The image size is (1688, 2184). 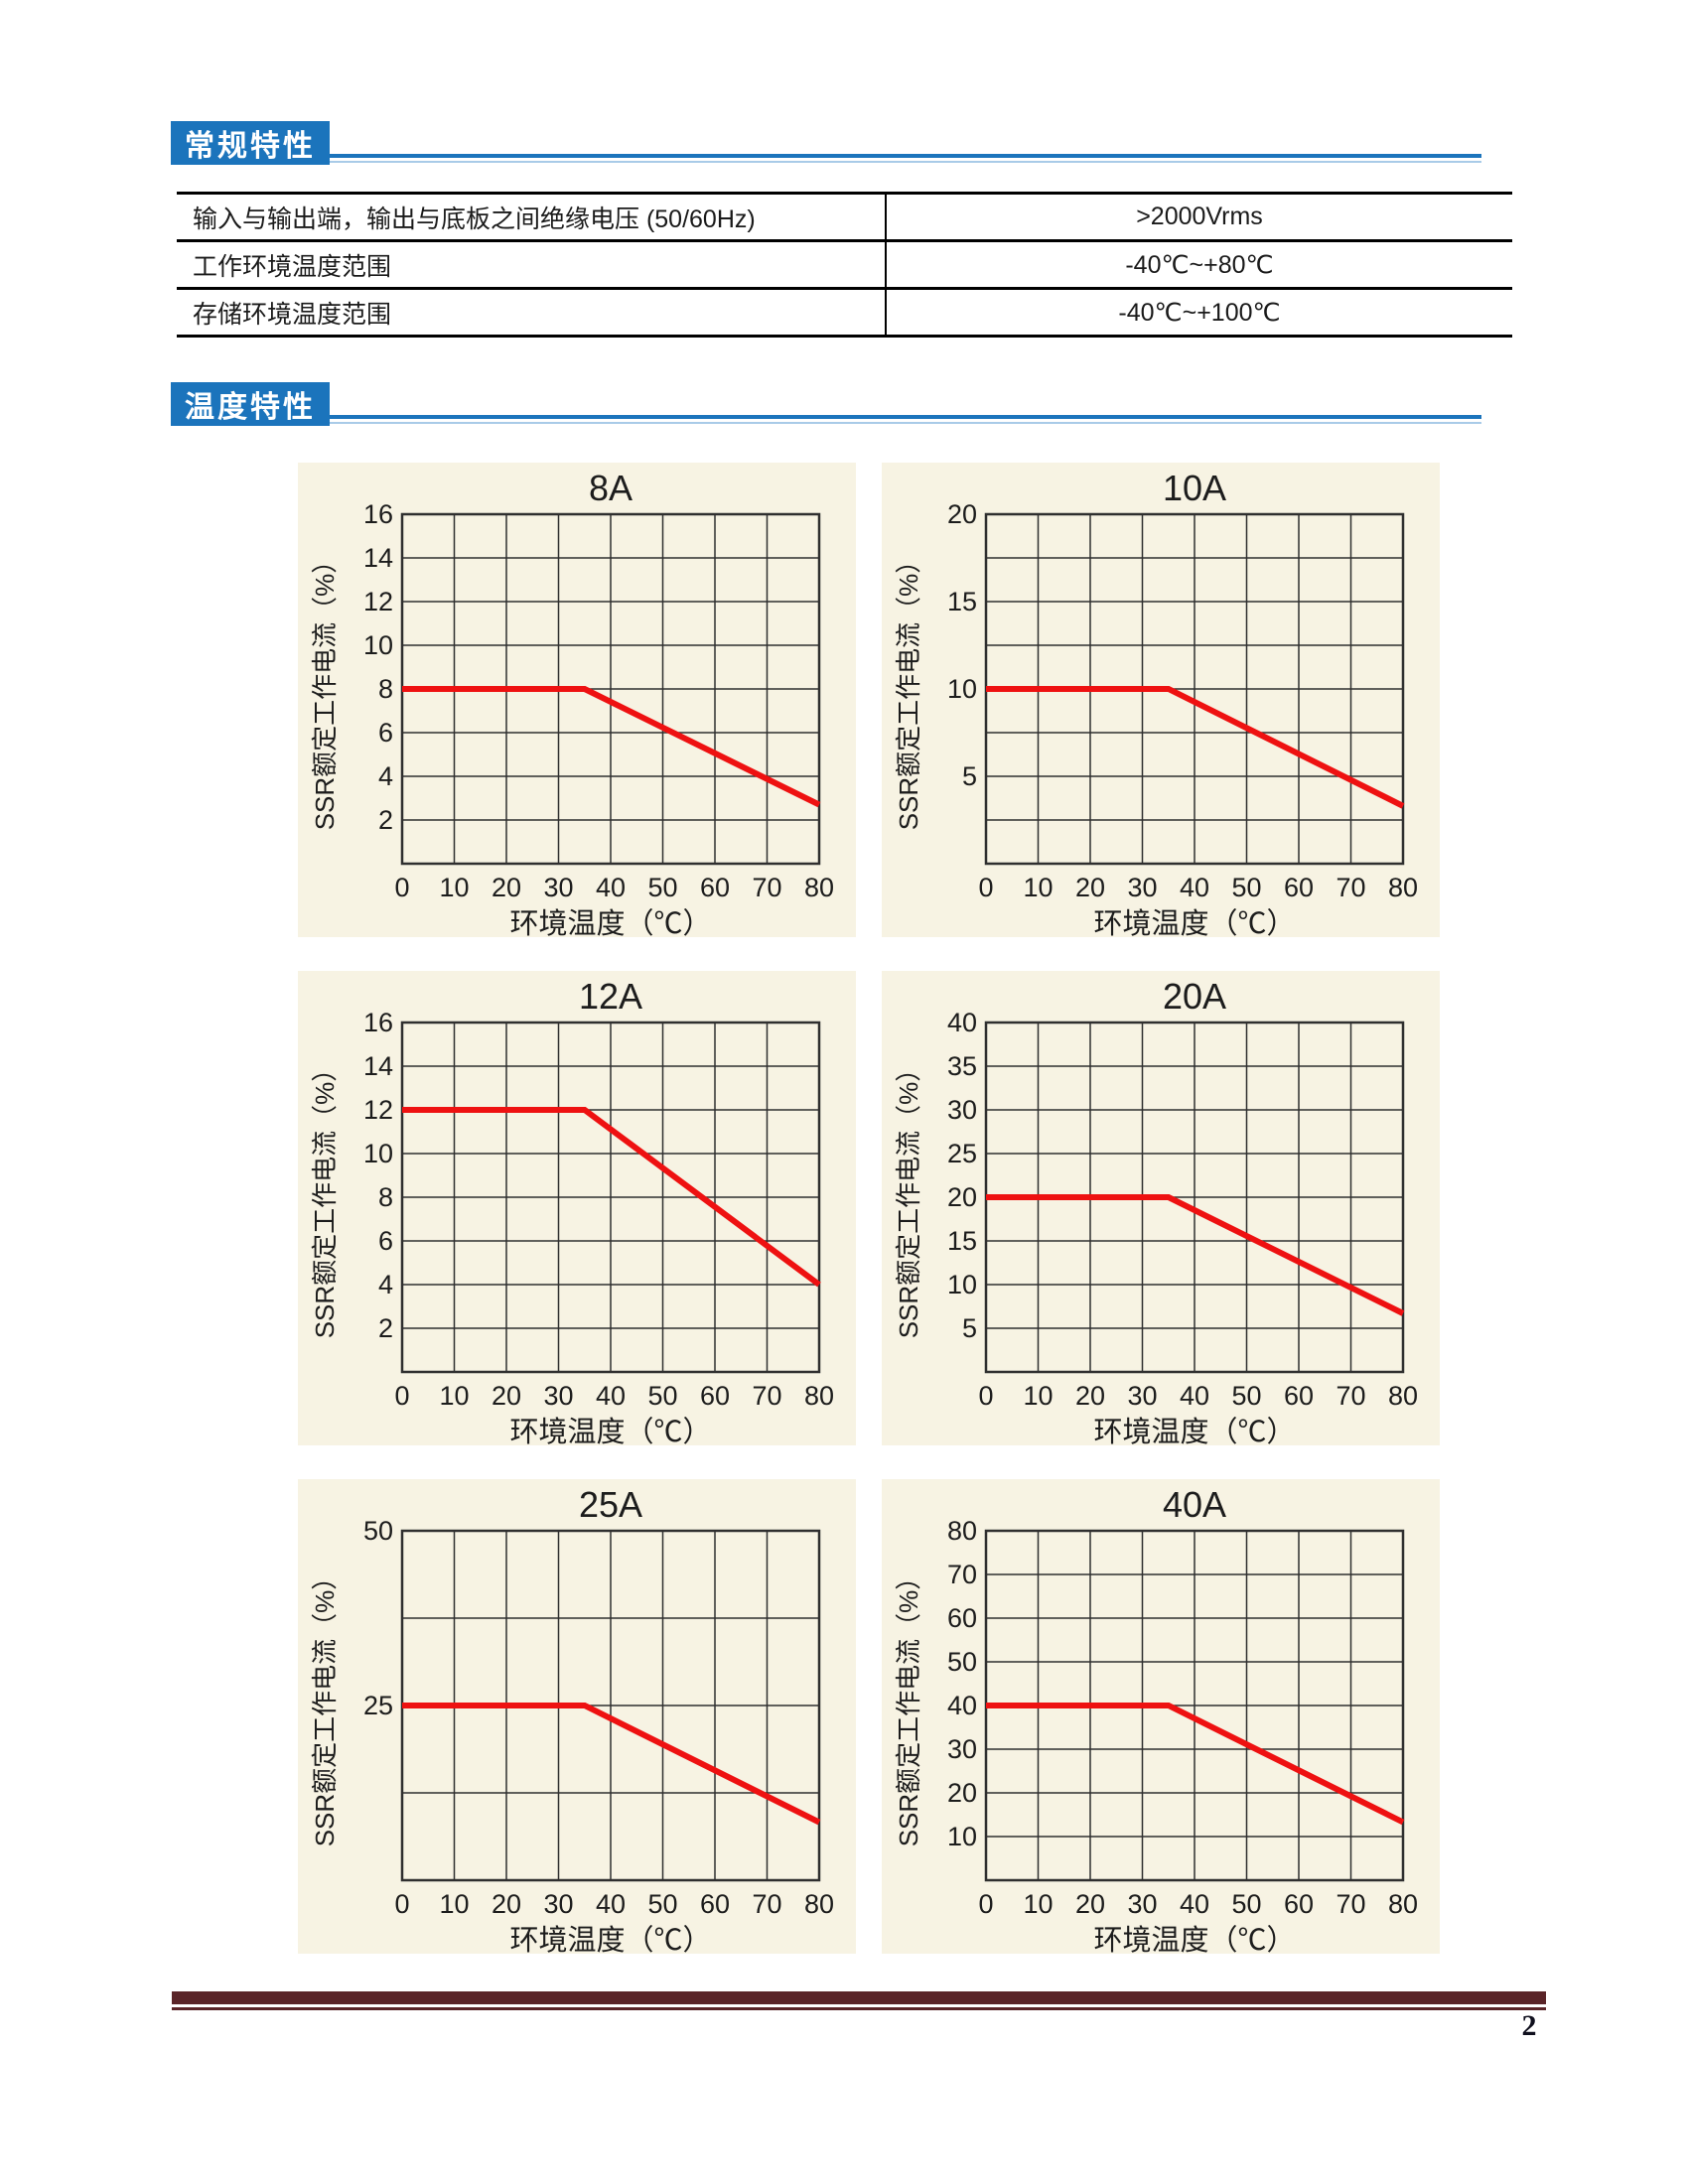 What do you see at coordinates (250, 407) in the screenshot?
I see `section-title-temperature: 温度特性` at bounding box center [250, 407].